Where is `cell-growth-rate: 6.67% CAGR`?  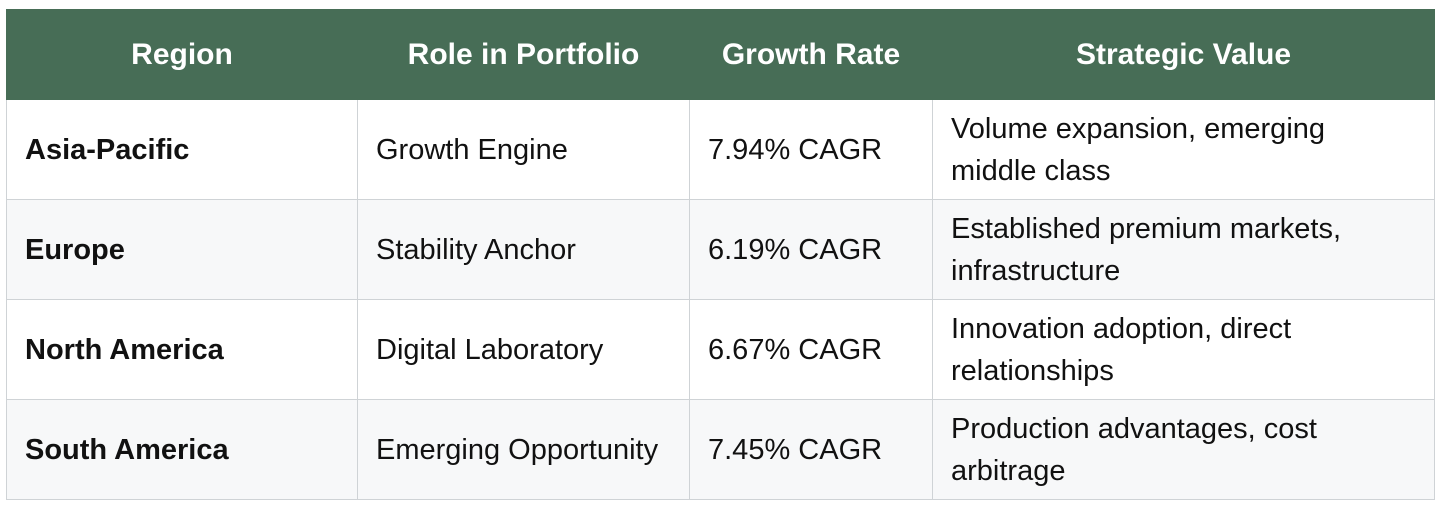
cell-growth-rate: 6.67% CAGR is located at coordinates (811, 349).